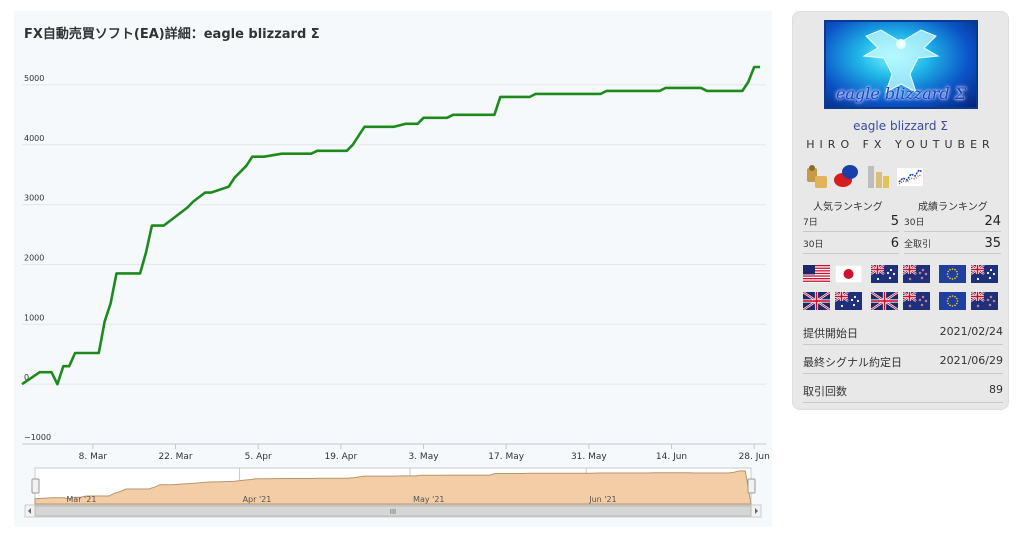  What do you see at coordinates (506, 457) in the screenshot?
I see `x-tick-label: 17. May` at bounding box center [506, 457].